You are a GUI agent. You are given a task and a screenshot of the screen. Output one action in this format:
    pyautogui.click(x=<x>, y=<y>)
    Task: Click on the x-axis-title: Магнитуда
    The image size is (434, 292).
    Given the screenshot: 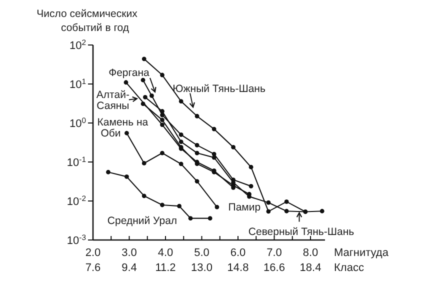 What is the action you would take?
    pyautogui.click(x=362, y=253)
    